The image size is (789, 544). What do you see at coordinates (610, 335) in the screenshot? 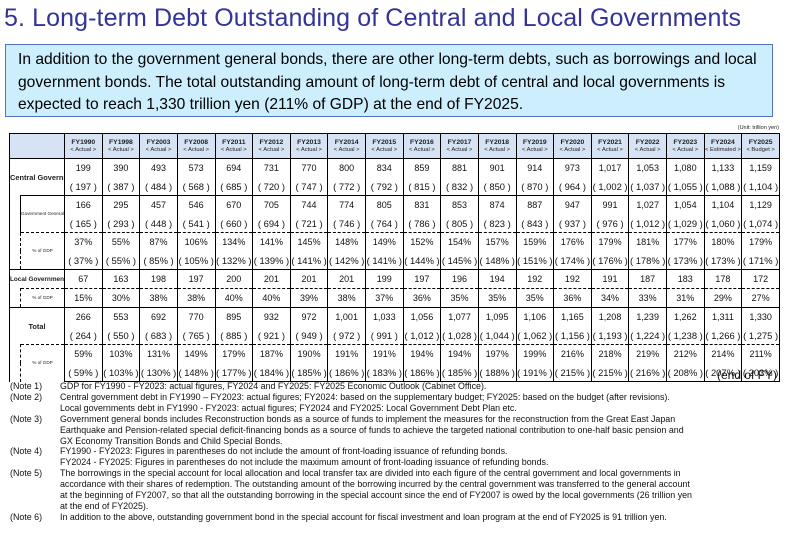
I see `table-cell: ( 1,193 )` at bounding box center [610, 335].